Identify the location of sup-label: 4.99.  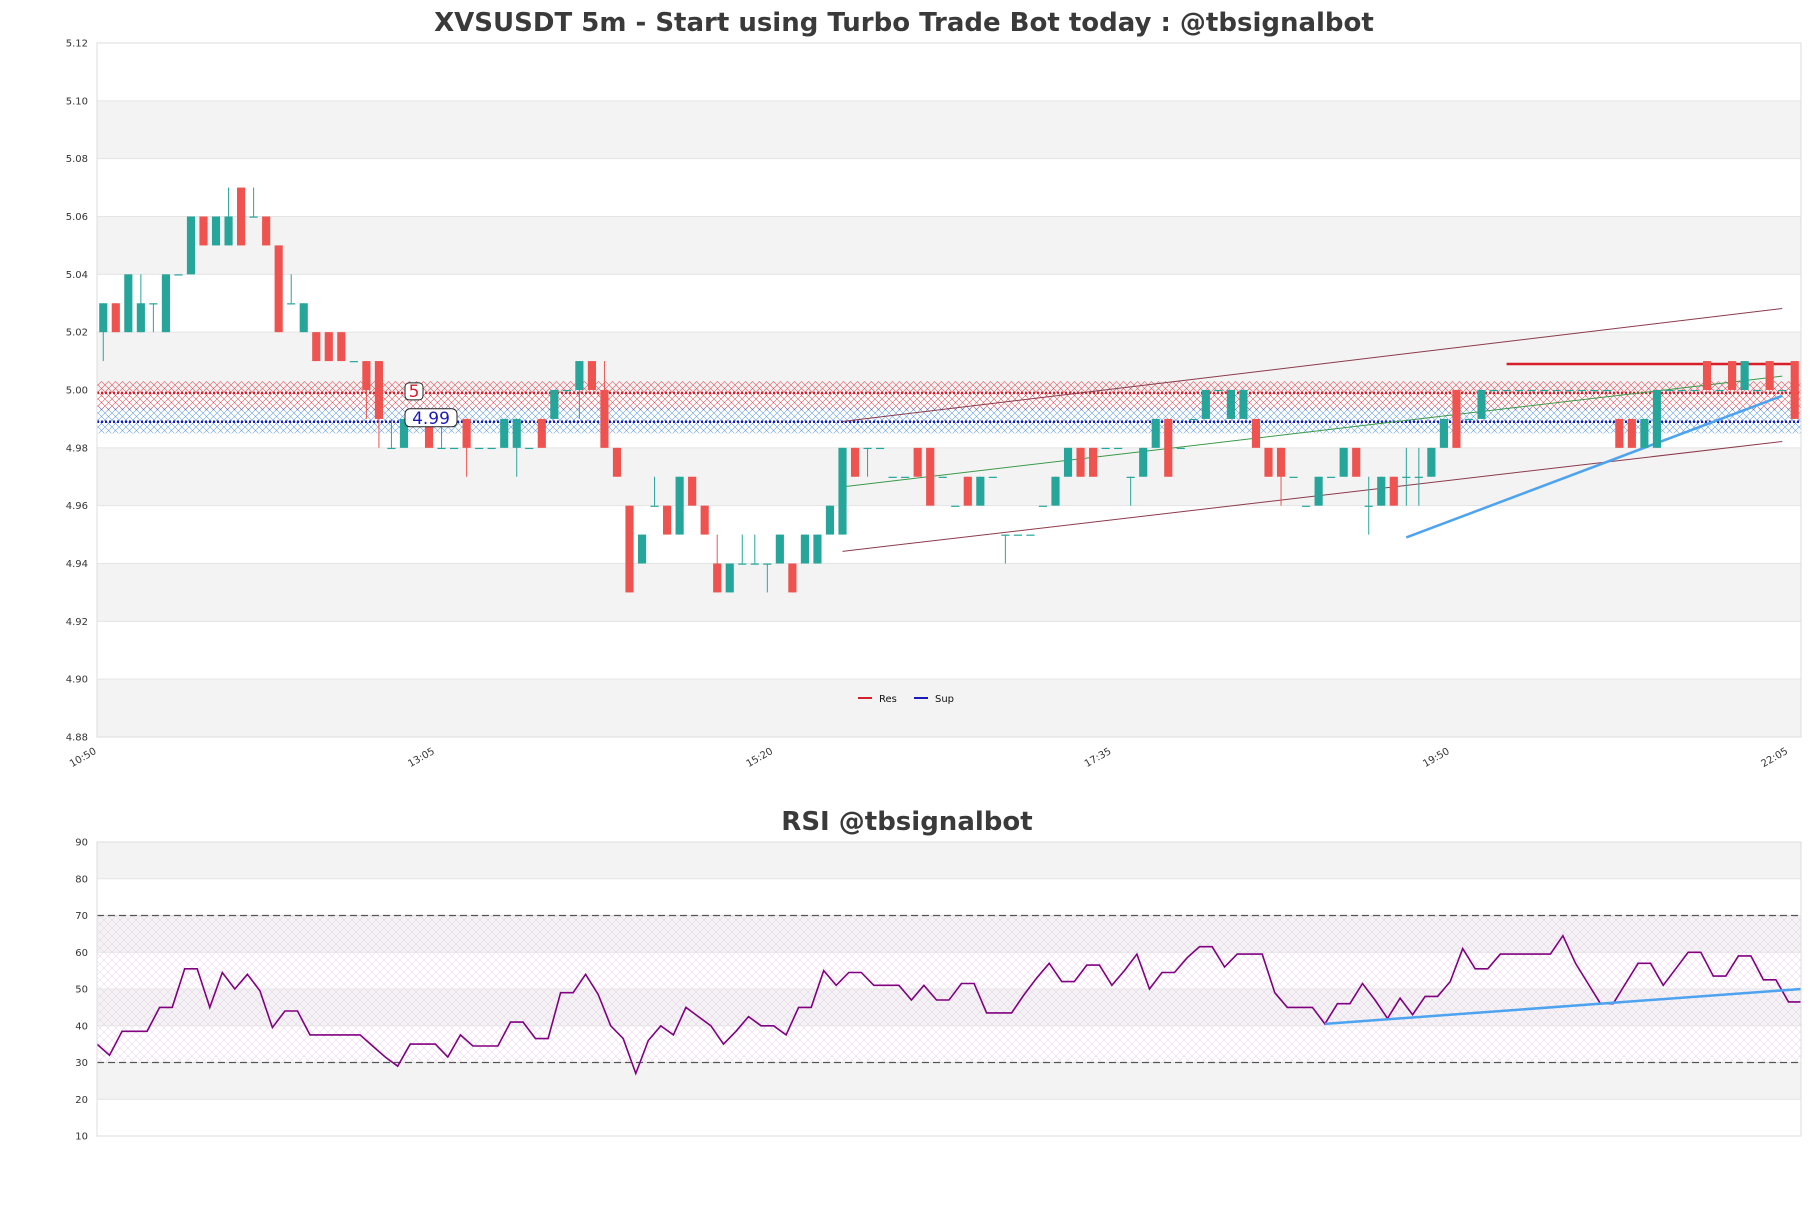
(431, 419).